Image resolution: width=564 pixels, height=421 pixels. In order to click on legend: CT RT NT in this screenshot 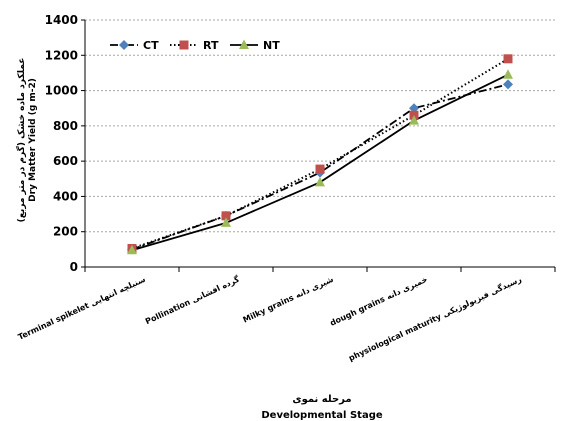, I will do `click(195, 45)`.